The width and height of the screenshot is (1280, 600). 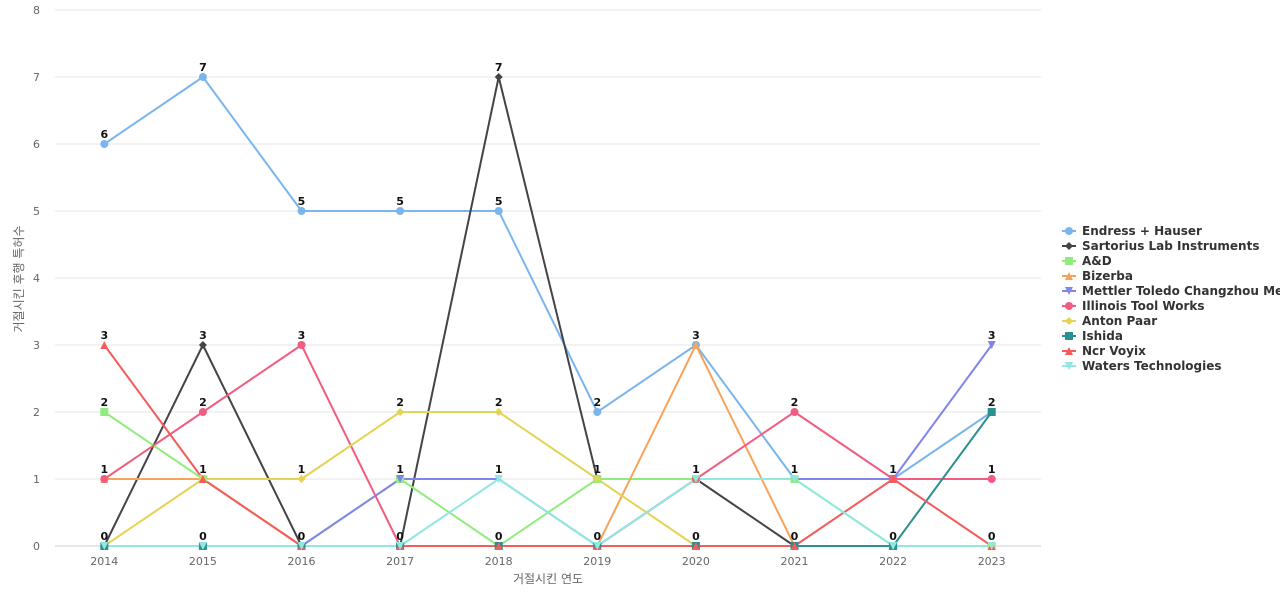 I want to click on legend-label: Endress + Hauser, so click(x=1142, y=231).